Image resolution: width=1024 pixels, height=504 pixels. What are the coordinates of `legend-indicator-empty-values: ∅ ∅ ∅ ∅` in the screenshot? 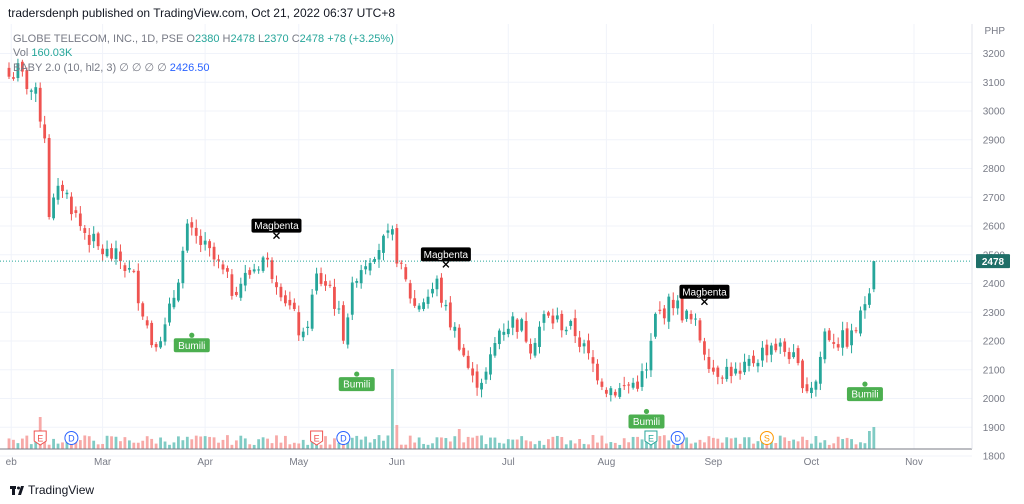 It's located at (143, 68).